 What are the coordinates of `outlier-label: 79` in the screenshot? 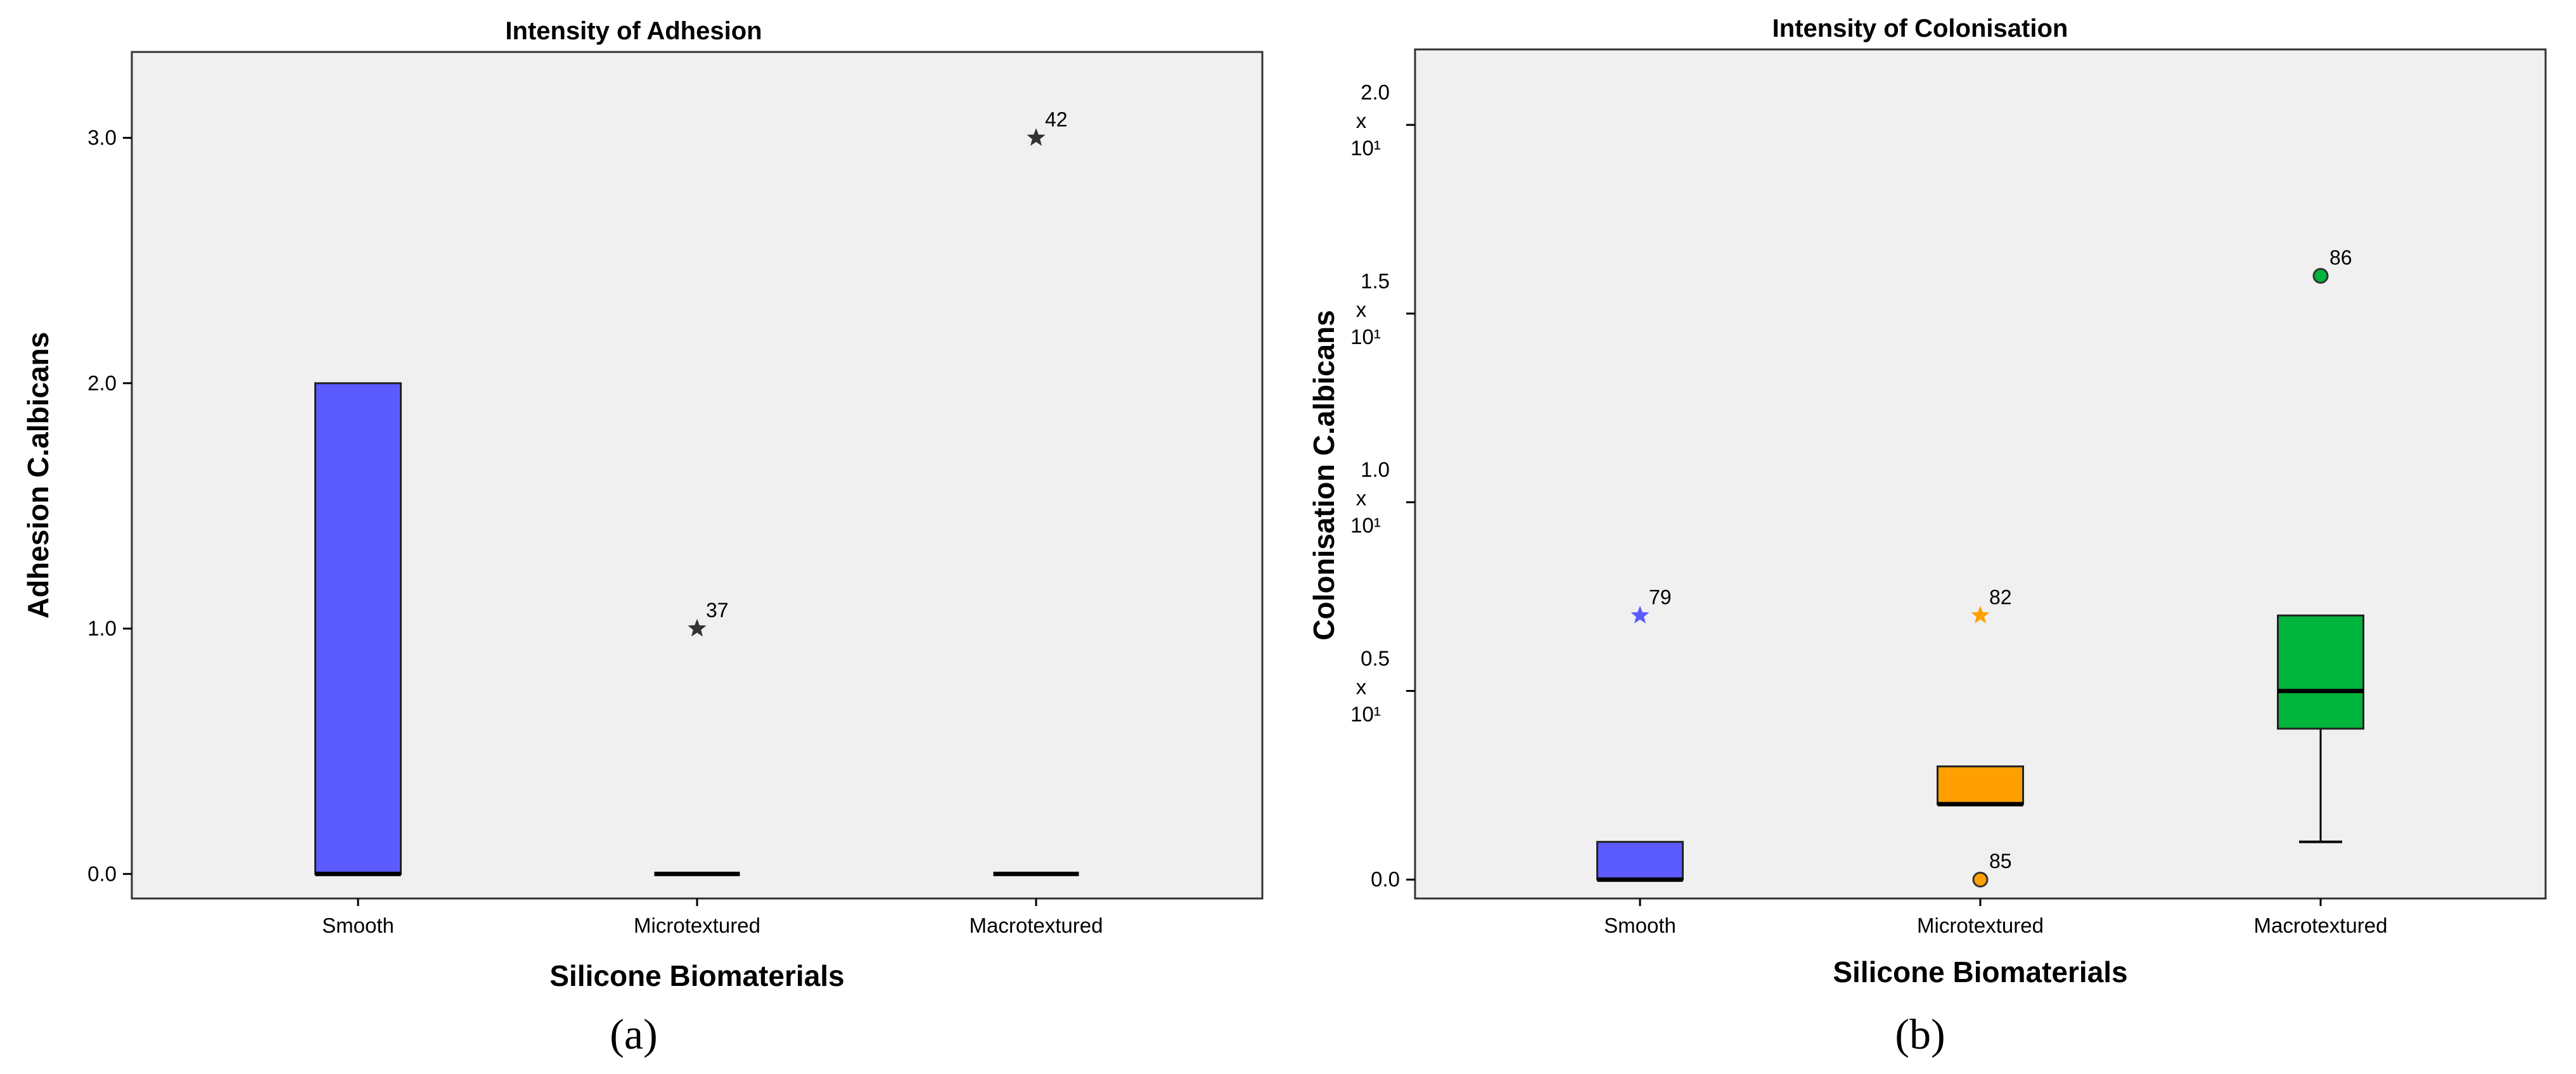 It's located at (1660, 596).